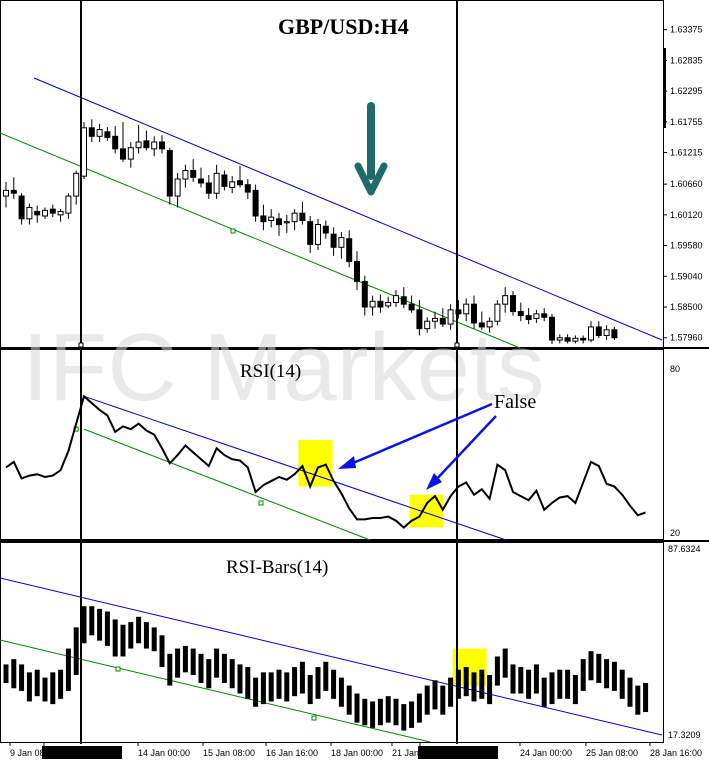 The image size is (709, 764). Describe the element at coordinates (676, 753) in the screenshot. I see `x-tick-label: 28 Jan 16:00` at that location.